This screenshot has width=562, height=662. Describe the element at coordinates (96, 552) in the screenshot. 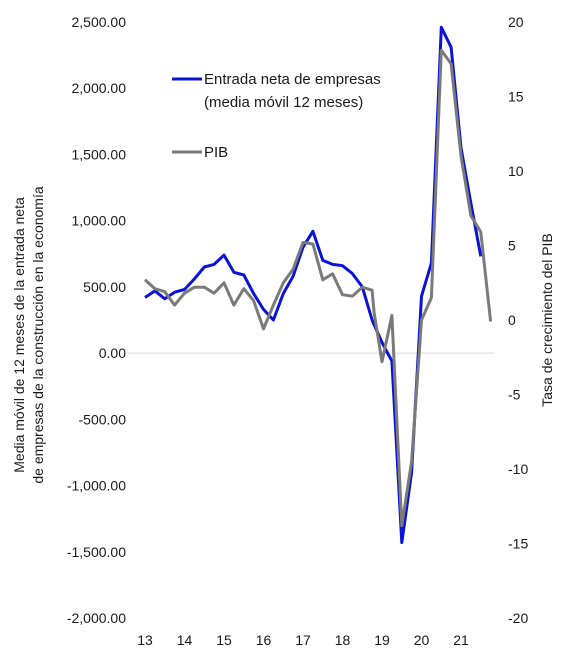

I see `y-left-tick-label: -1,500.00` at that location.